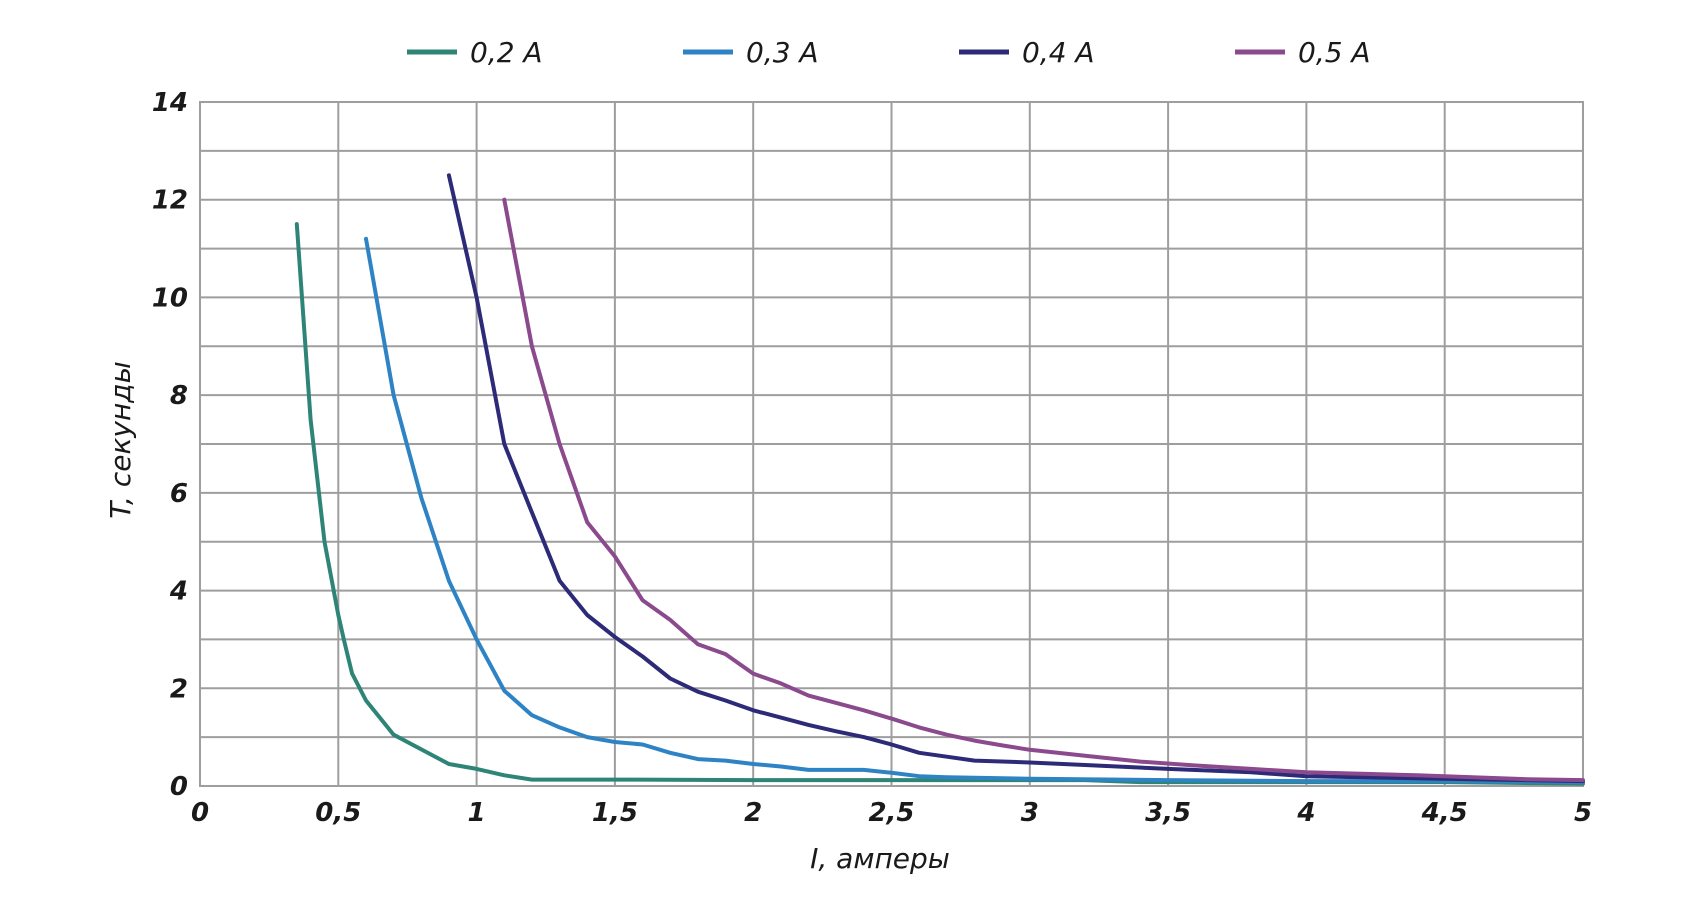 This screenshot has height=904, width=1687. Describe the element at coordinates (1168, 813) in the screenshot. I see `x-tick-label: 3,5` at that location.